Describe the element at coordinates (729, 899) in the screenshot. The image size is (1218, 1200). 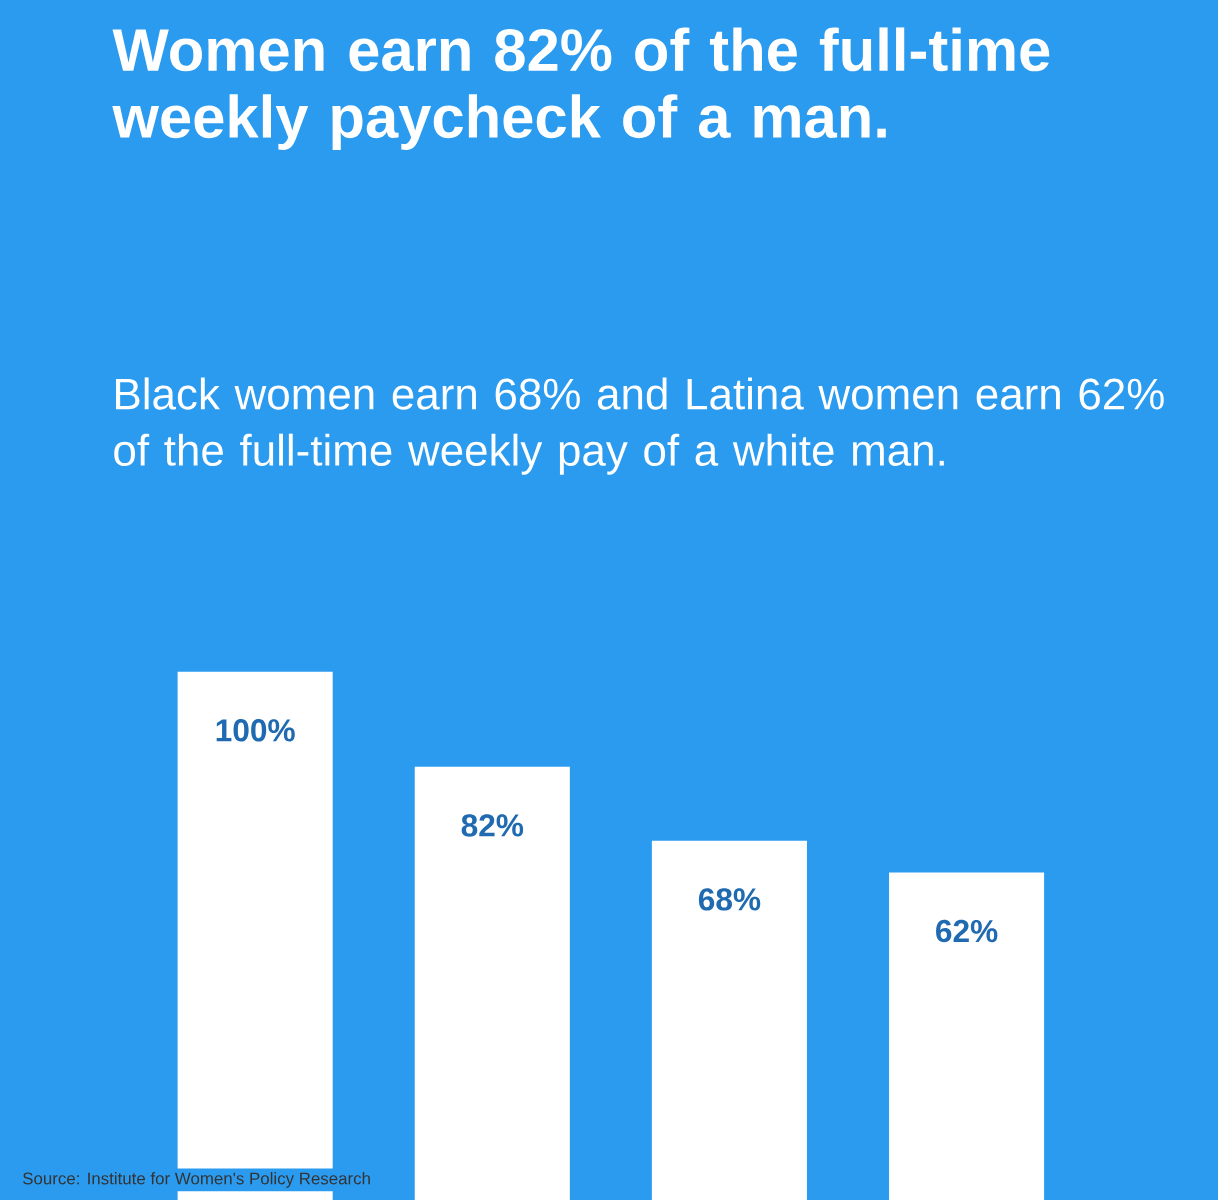
I see `data-label: 68%` at that location.